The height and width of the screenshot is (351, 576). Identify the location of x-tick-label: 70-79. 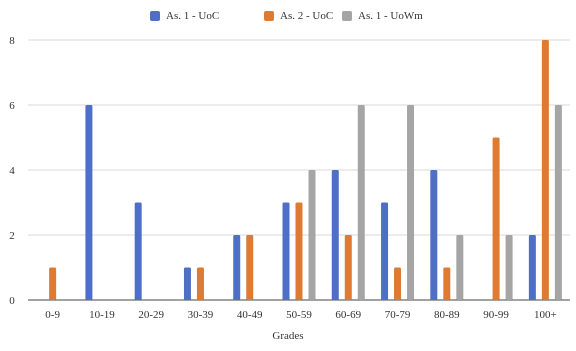
(398, 315).